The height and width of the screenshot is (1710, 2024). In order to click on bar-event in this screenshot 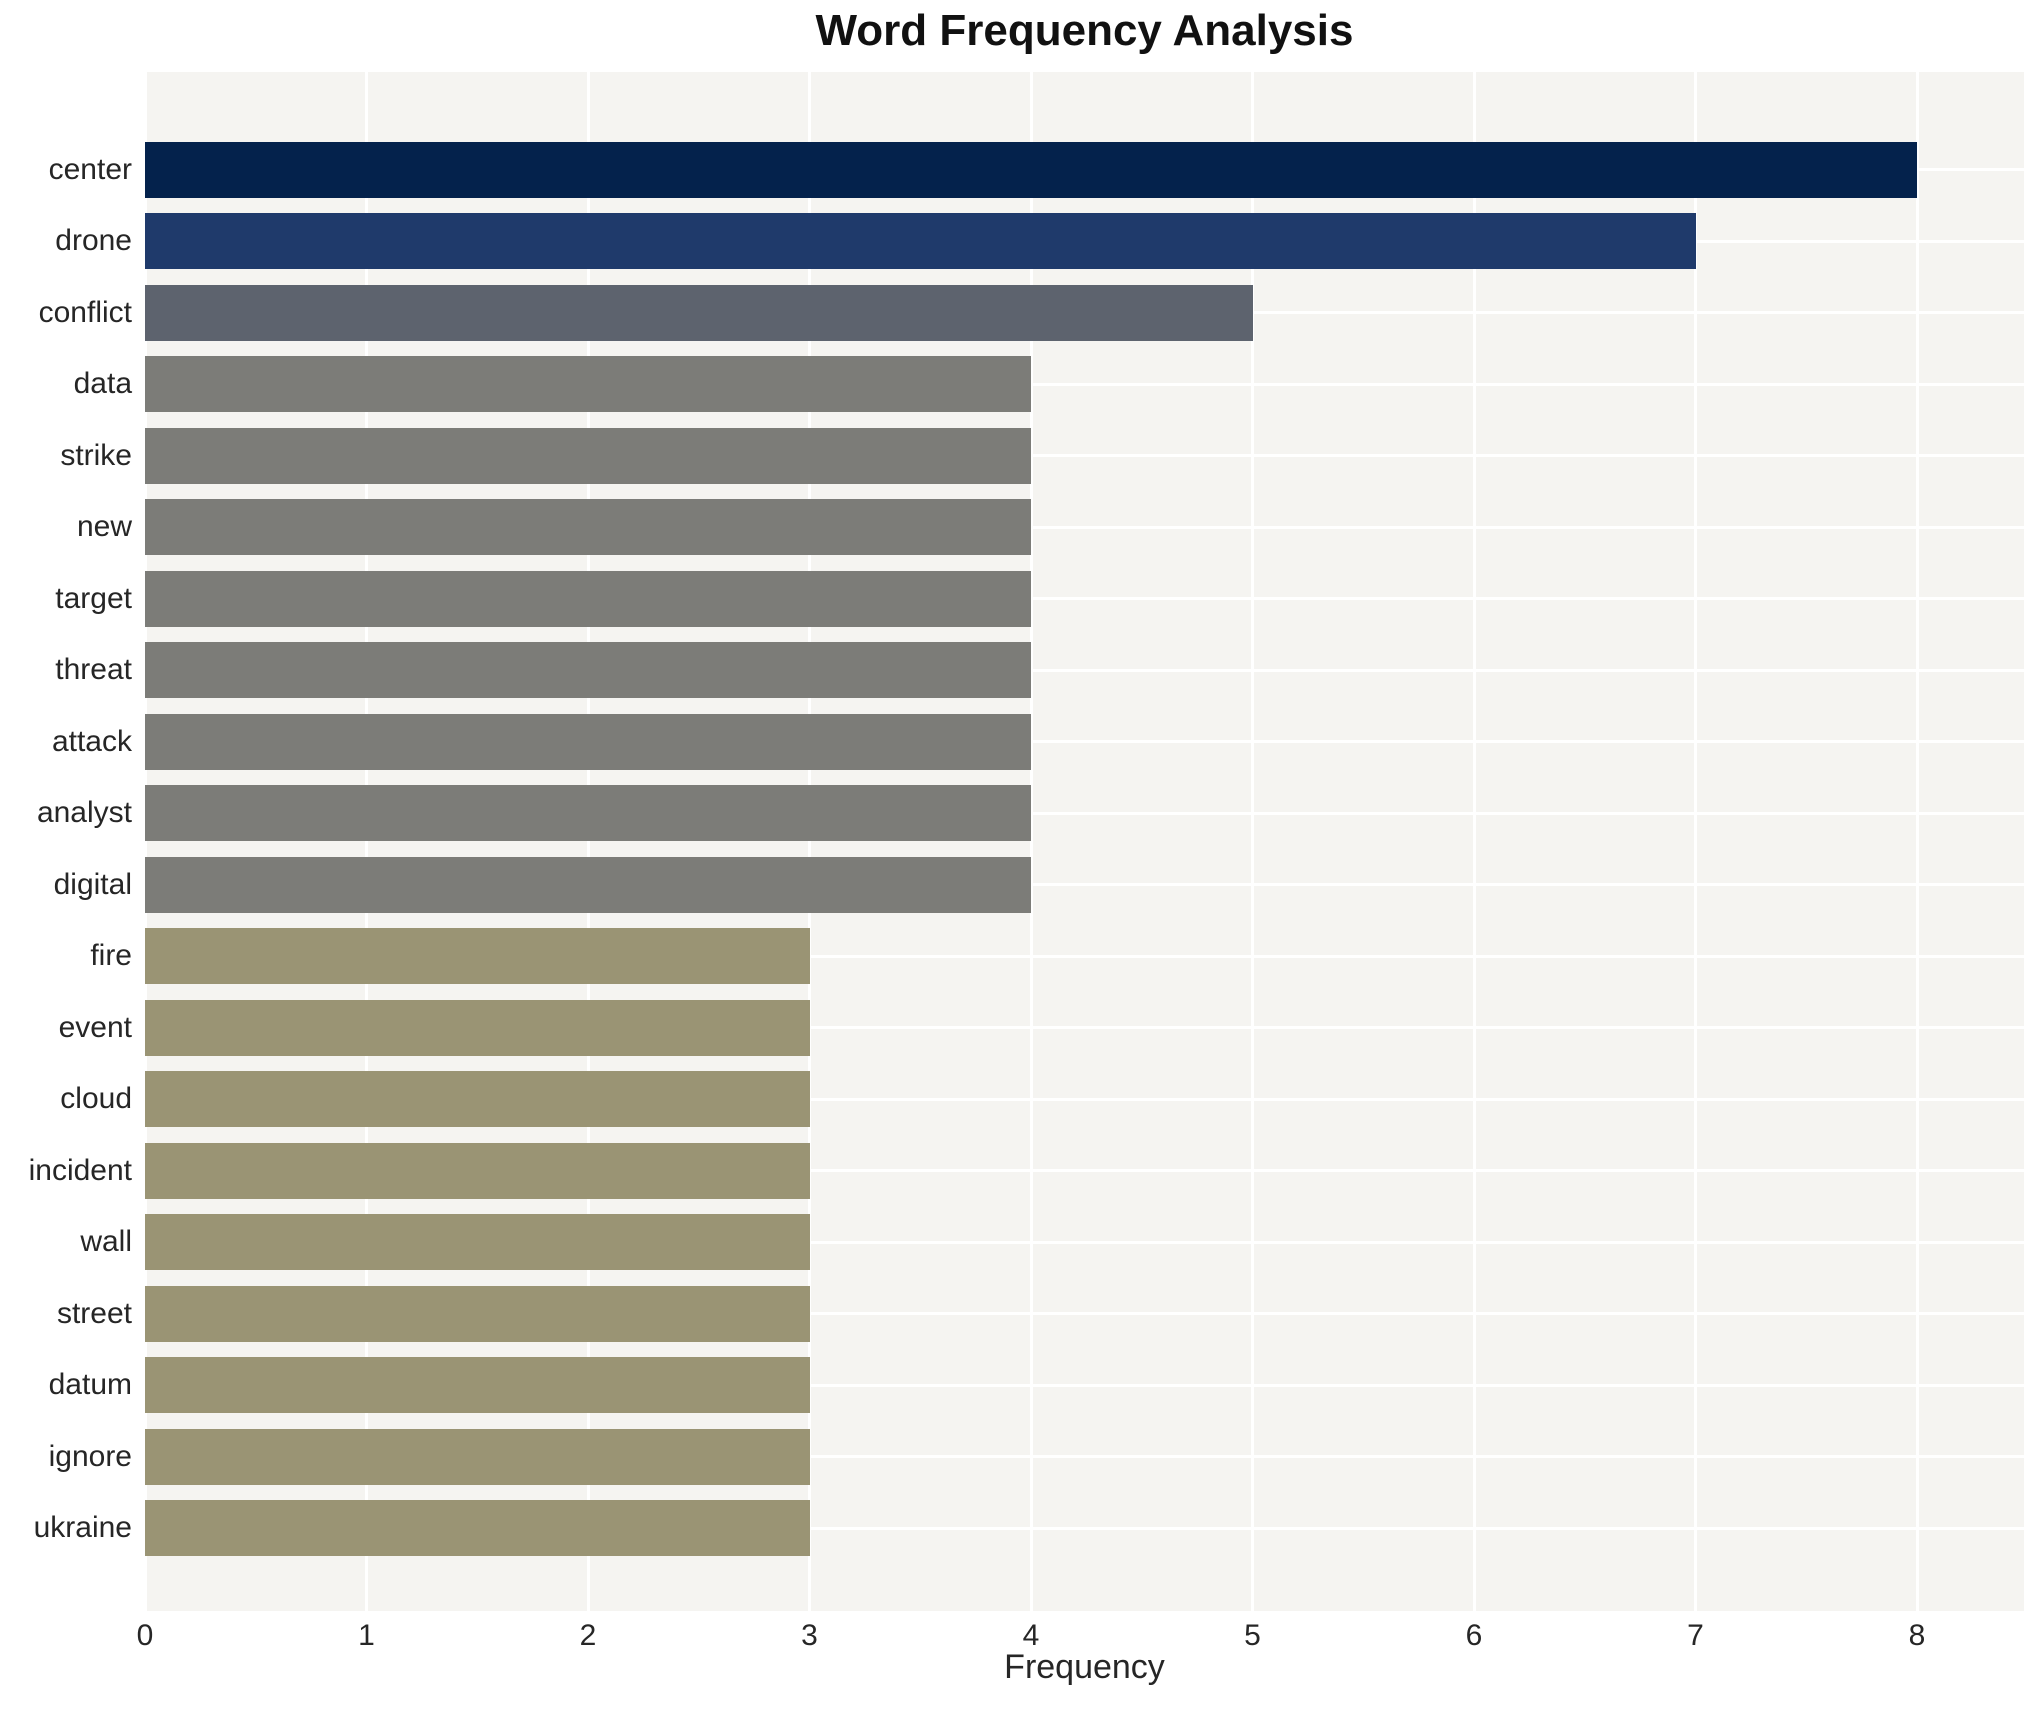, I will do `click(477, 1027)`.